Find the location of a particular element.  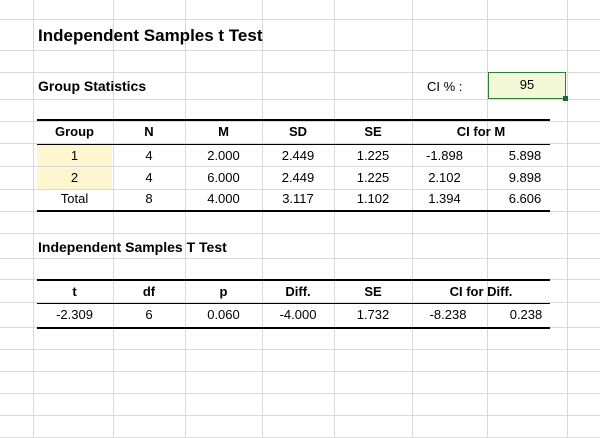

t-test-heading: Independent Samples T Test is located at coordinates (132, 247).